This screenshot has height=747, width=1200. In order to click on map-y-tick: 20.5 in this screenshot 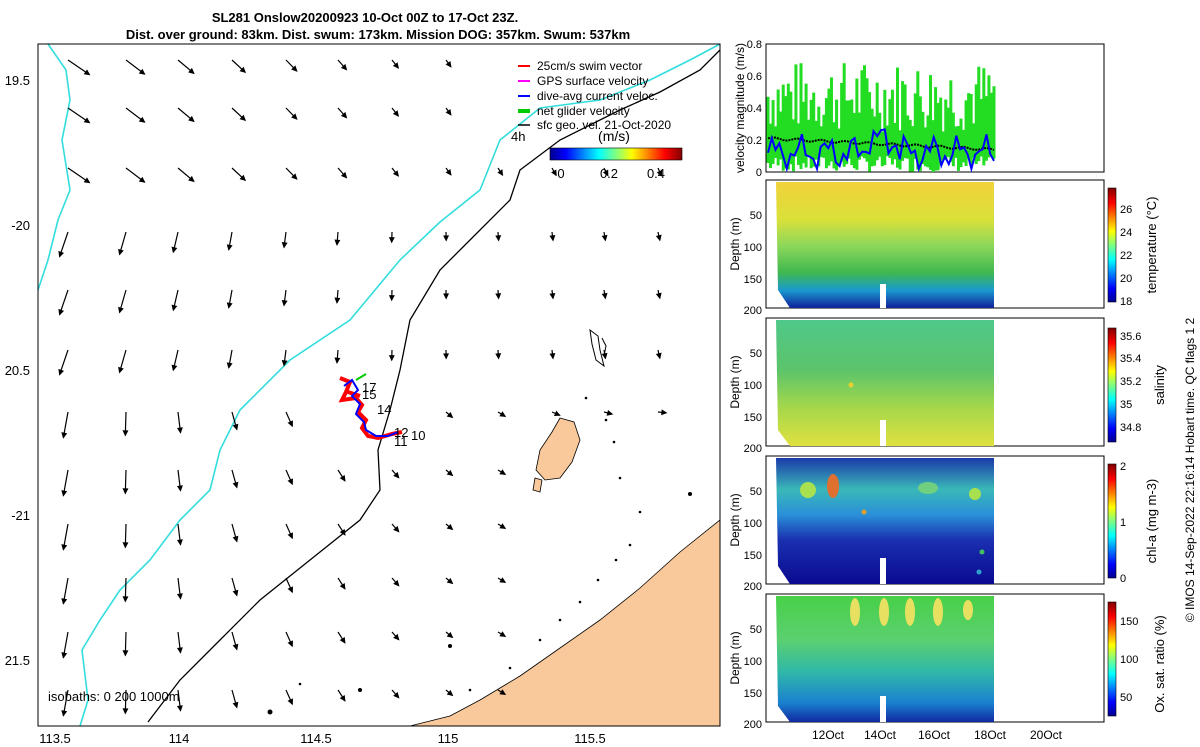, I will do `click(17, 370)`.